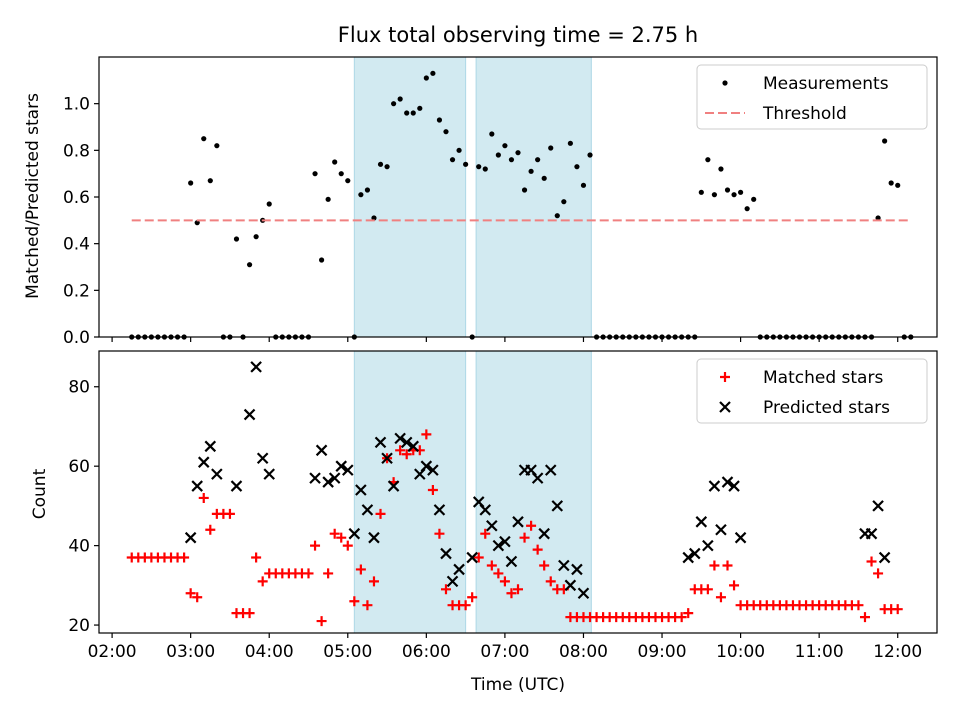 The image size is (960, 720). Describe the element at coordinates (76, 105) in the screenshot. I see `y-tick-label: 1.0` at that location.